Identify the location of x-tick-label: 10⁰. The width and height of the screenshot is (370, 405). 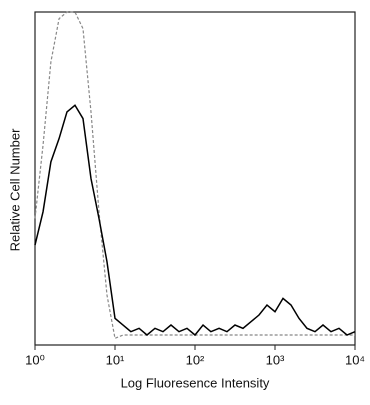
(35, 359).